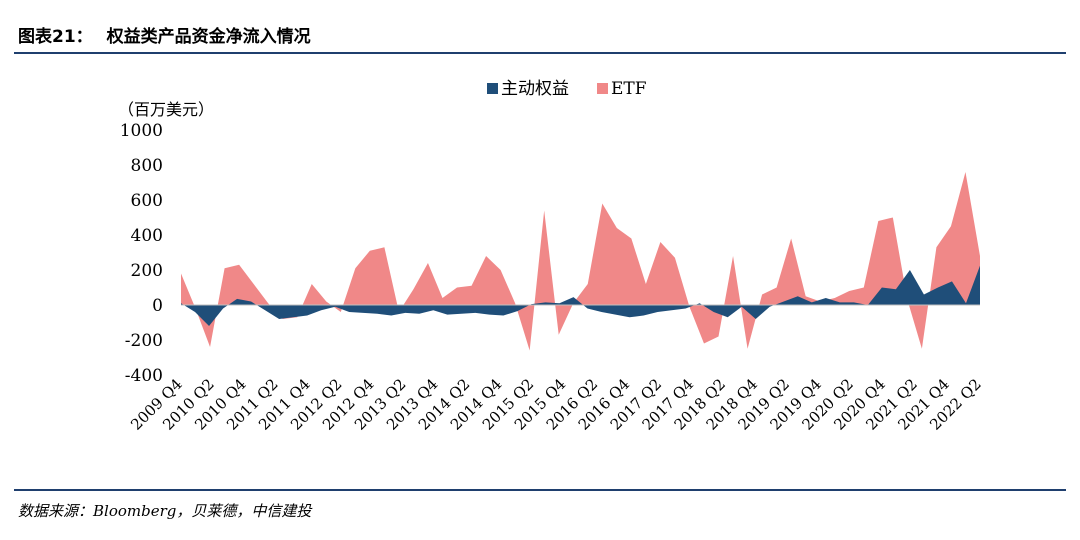 This screenshot has width=1080, height=540. What do you see at coordinates (141, 131) in the screenshot?
I see `y-tick-label: 1000` at bounding box center [141, 131].